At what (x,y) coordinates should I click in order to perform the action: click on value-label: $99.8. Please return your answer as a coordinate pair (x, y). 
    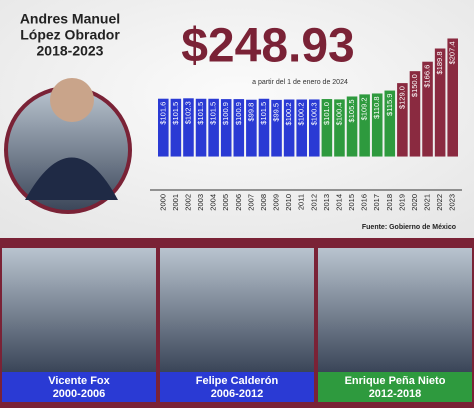
    Looking at the image, I should click on (250, 112).